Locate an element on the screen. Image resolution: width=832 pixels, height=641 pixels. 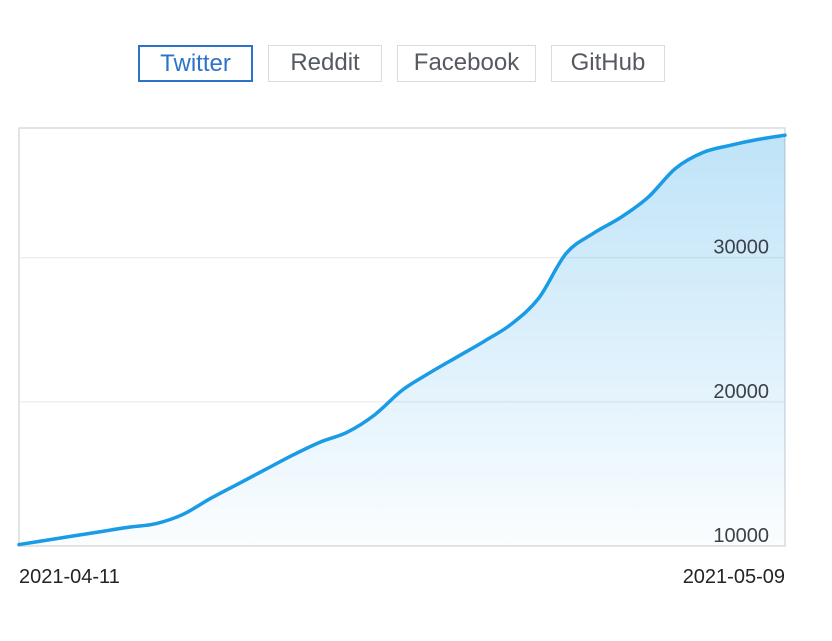
tab-facebook: Facebook is located at coordinates (466, 63).